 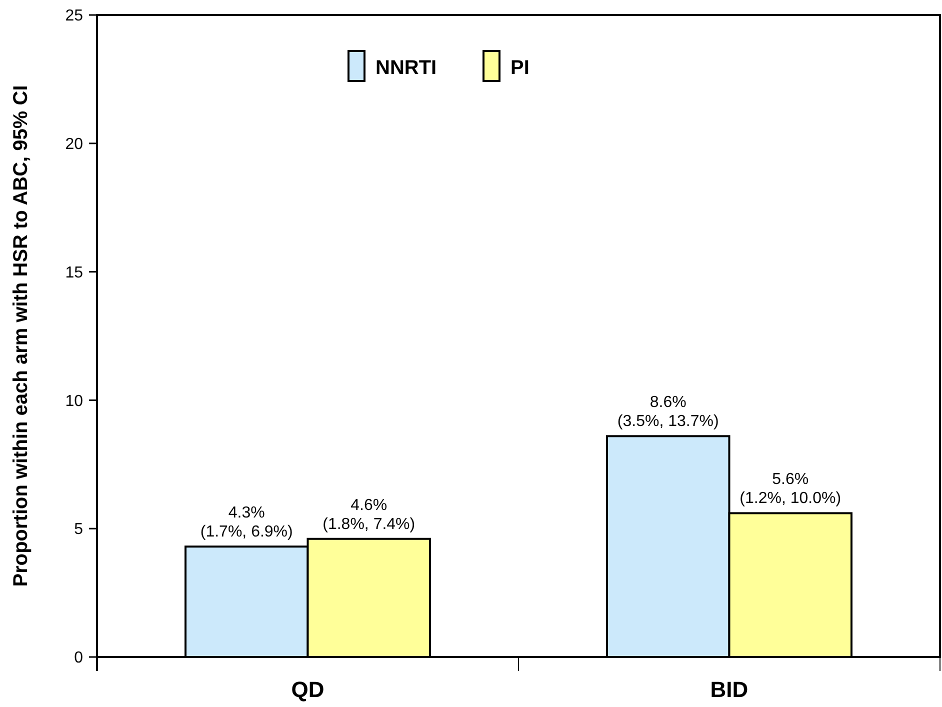 What do you see at coordinates (729, 689) in the screenshot?
I see `x-tick-label: BID` at bounding box center [729, 689].